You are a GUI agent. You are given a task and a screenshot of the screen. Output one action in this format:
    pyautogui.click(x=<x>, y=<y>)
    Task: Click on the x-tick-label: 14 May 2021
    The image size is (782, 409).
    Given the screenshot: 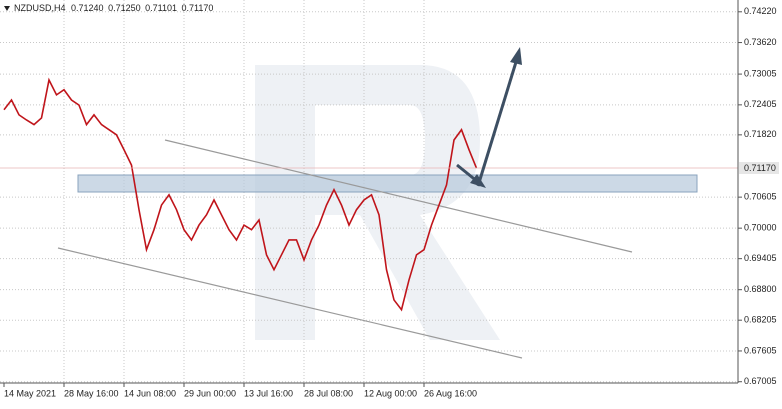 What is the action you would take?
    pyautogui.click(x=30, y=393)
    